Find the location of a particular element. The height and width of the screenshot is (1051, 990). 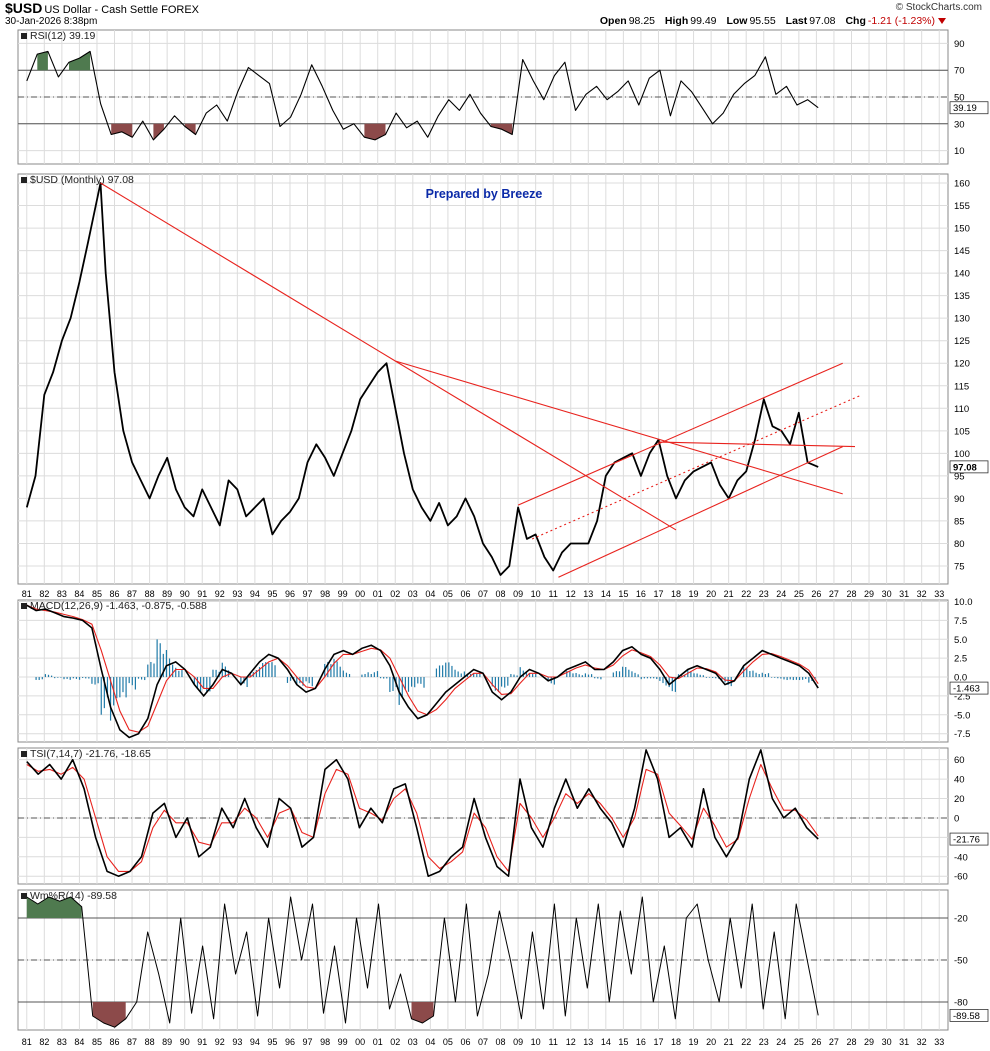

price-title-bullet is located at coordinates (24, 180).